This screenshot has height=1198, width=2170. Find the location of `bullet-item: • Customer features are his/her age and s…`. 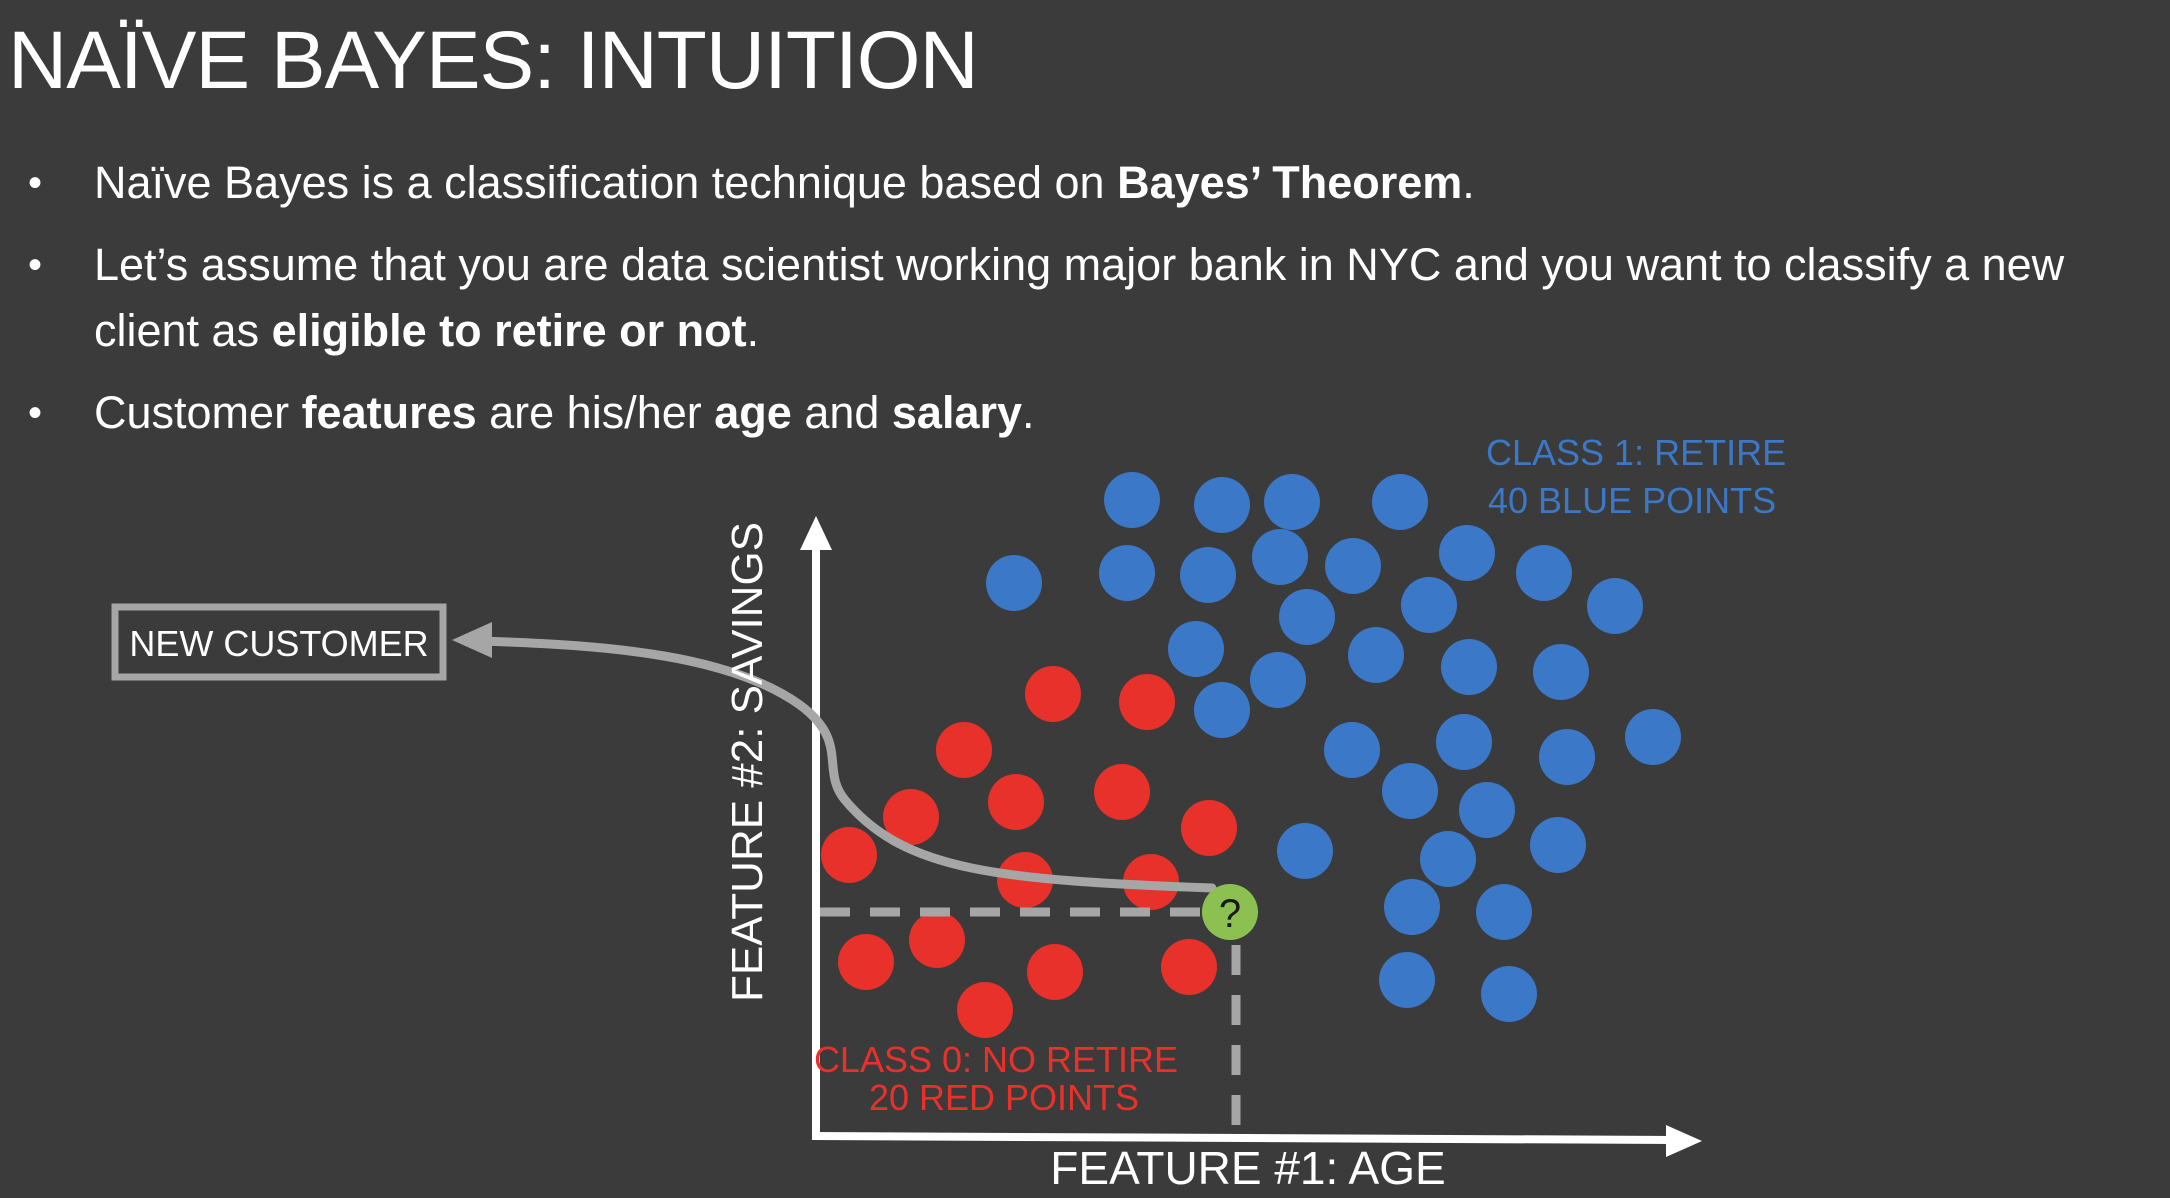

bullet-item: • Customer features are his/her age and s… is located at coordinates (1093, 413).